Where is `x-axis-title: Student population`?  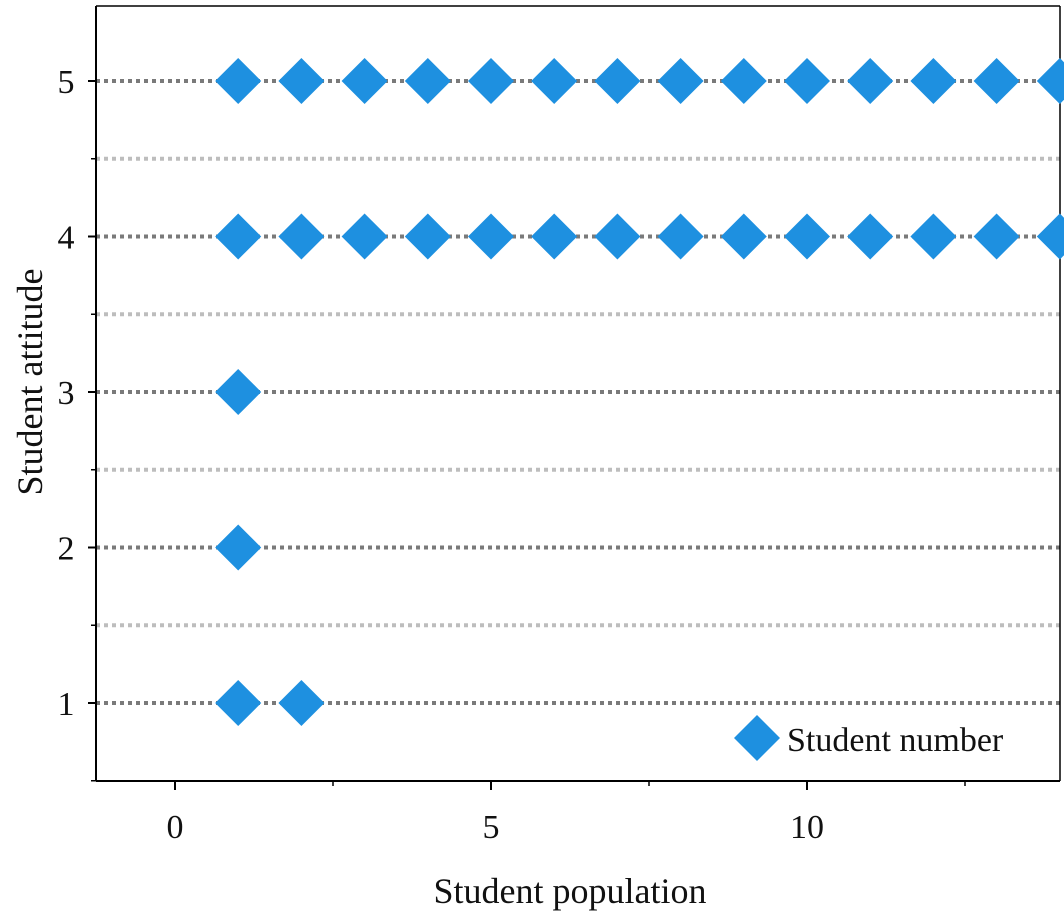
x-axis-title: Student population is located at coordinates (570, 891).